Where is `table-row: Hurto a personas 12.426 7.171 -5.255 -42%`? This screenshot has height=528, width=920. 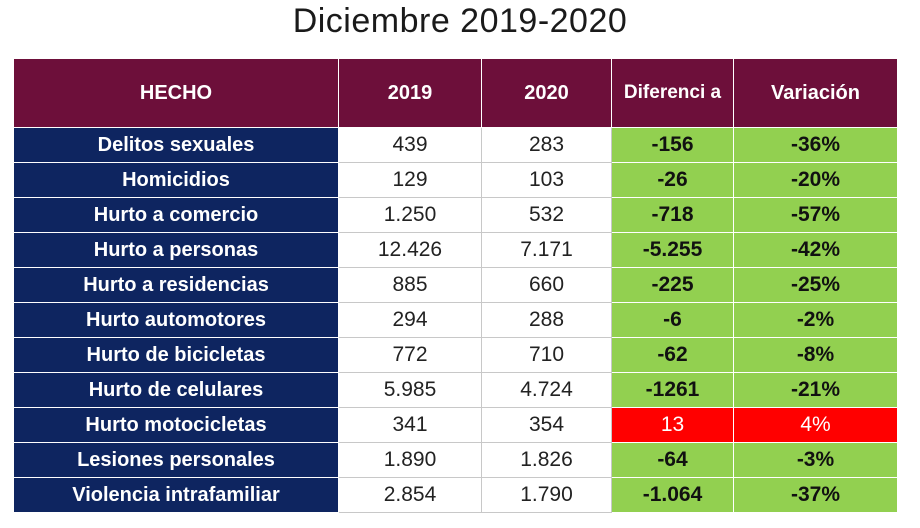
table-row: Hurto a personas 12.426 7.171 -5.255 -42% is located at coordinates (455, 250).